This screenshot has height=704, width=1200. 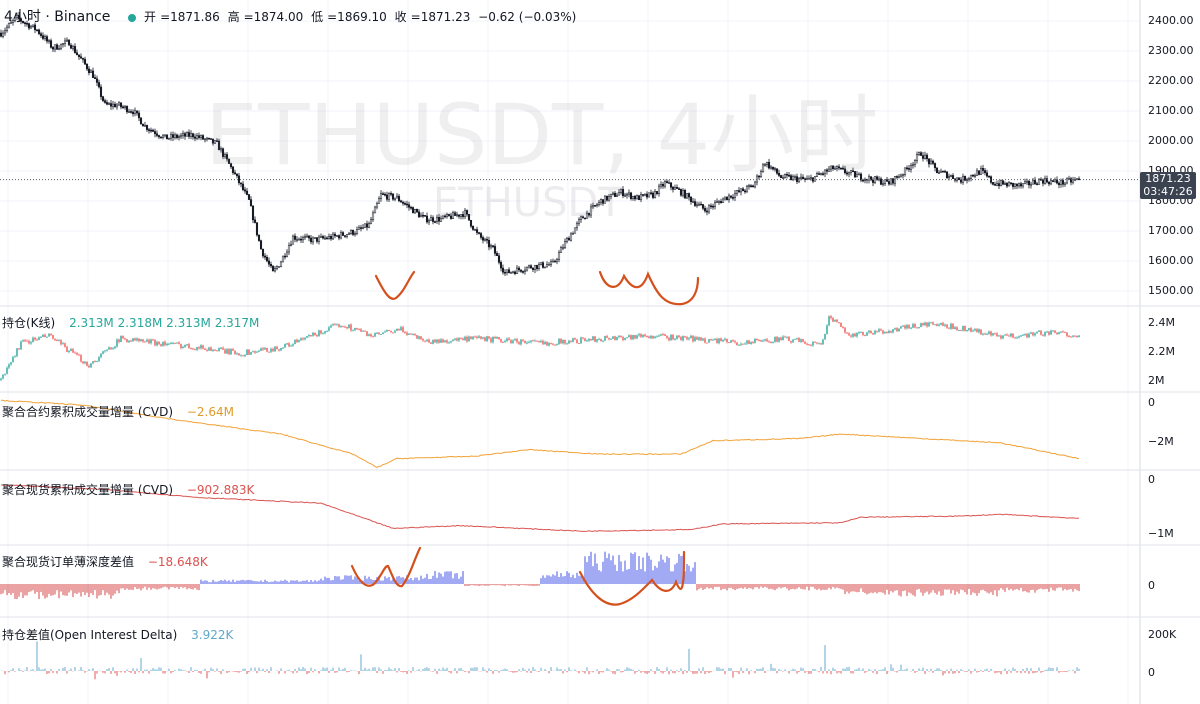 I want to click on symbol-title: 4小时 · Binance, so click(x=57, y=17).